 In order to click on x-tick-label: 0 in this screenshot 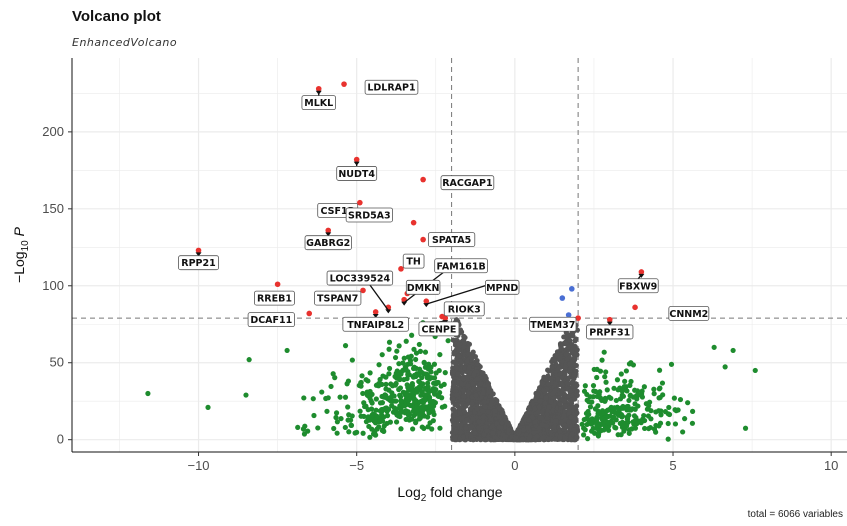, I will do `click(514, 465)`.